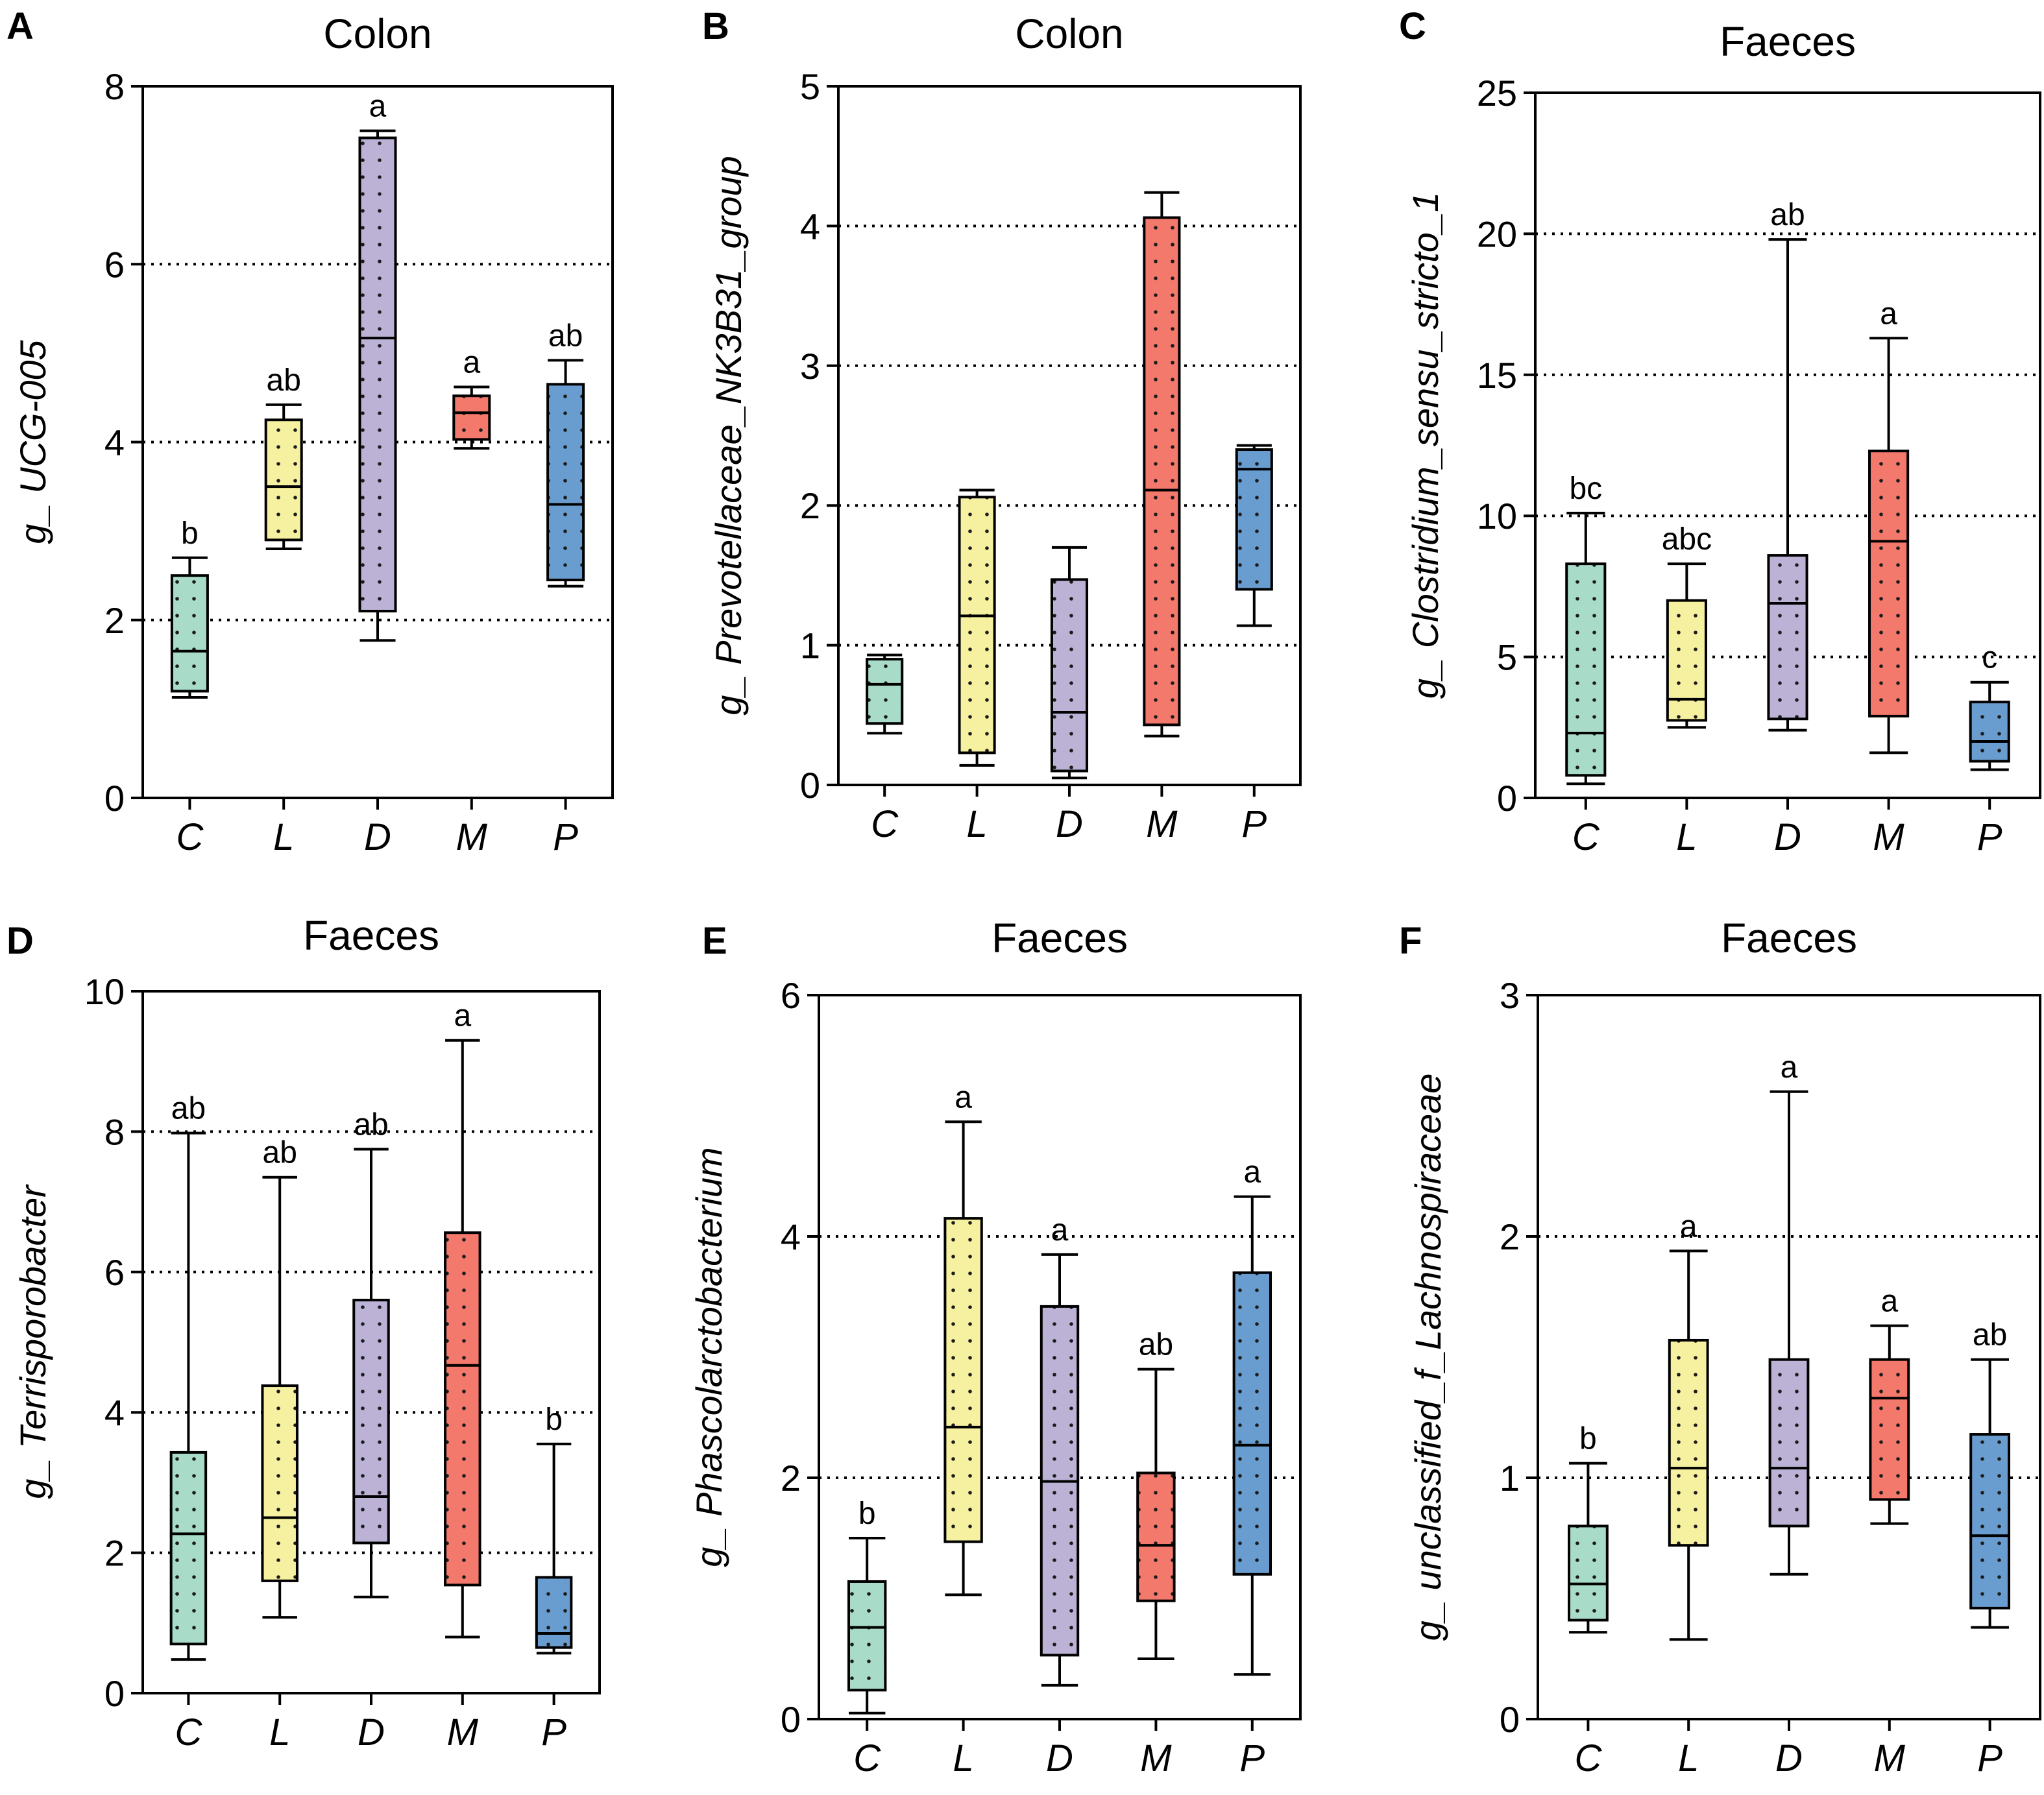 The image size is (2044, 1795). I want to click on box-L: L, so click(977, 667).